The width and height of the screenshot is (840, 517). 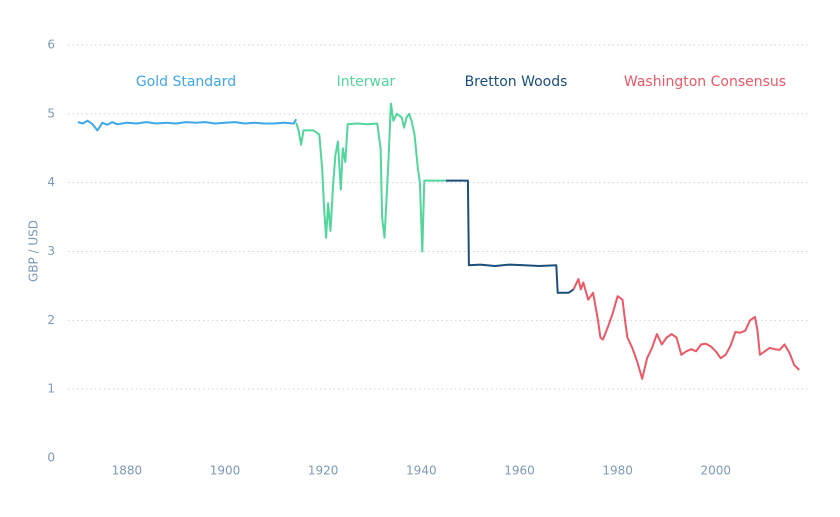 I want to click on x-tick-label: 1980, so click(x=617, y=471).